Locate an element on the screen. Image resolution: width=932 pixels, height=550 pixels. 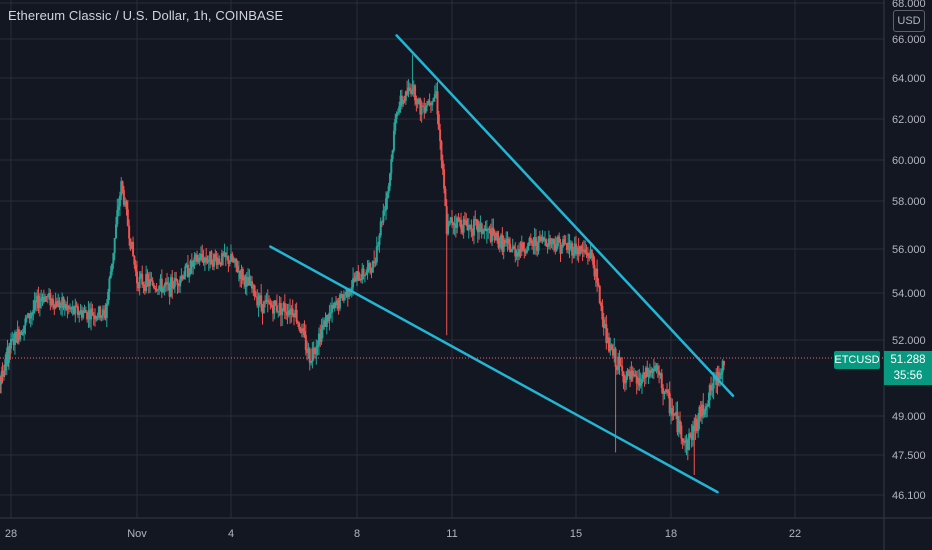
x-tick-label: 18 is located at coordinates (671, 534).